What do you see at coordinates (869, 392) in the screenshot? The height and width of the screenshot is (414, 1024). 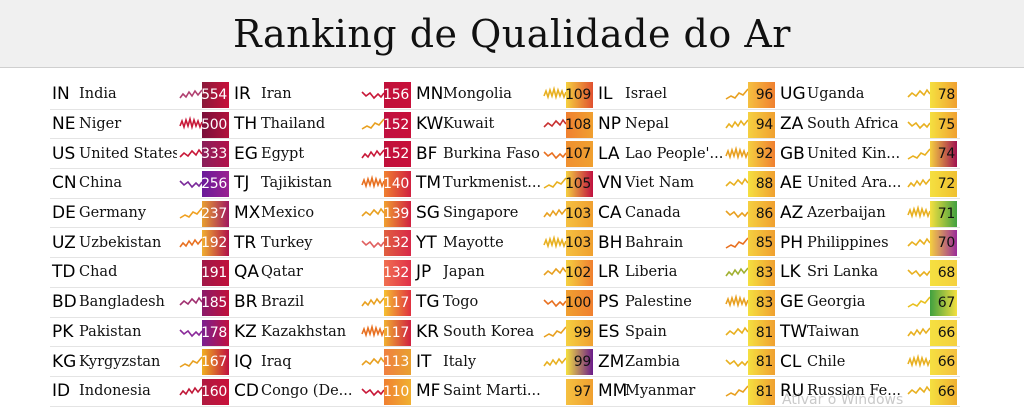 I see `country-row: RU Russian Fe... 66` at bounding box center [869, 392].